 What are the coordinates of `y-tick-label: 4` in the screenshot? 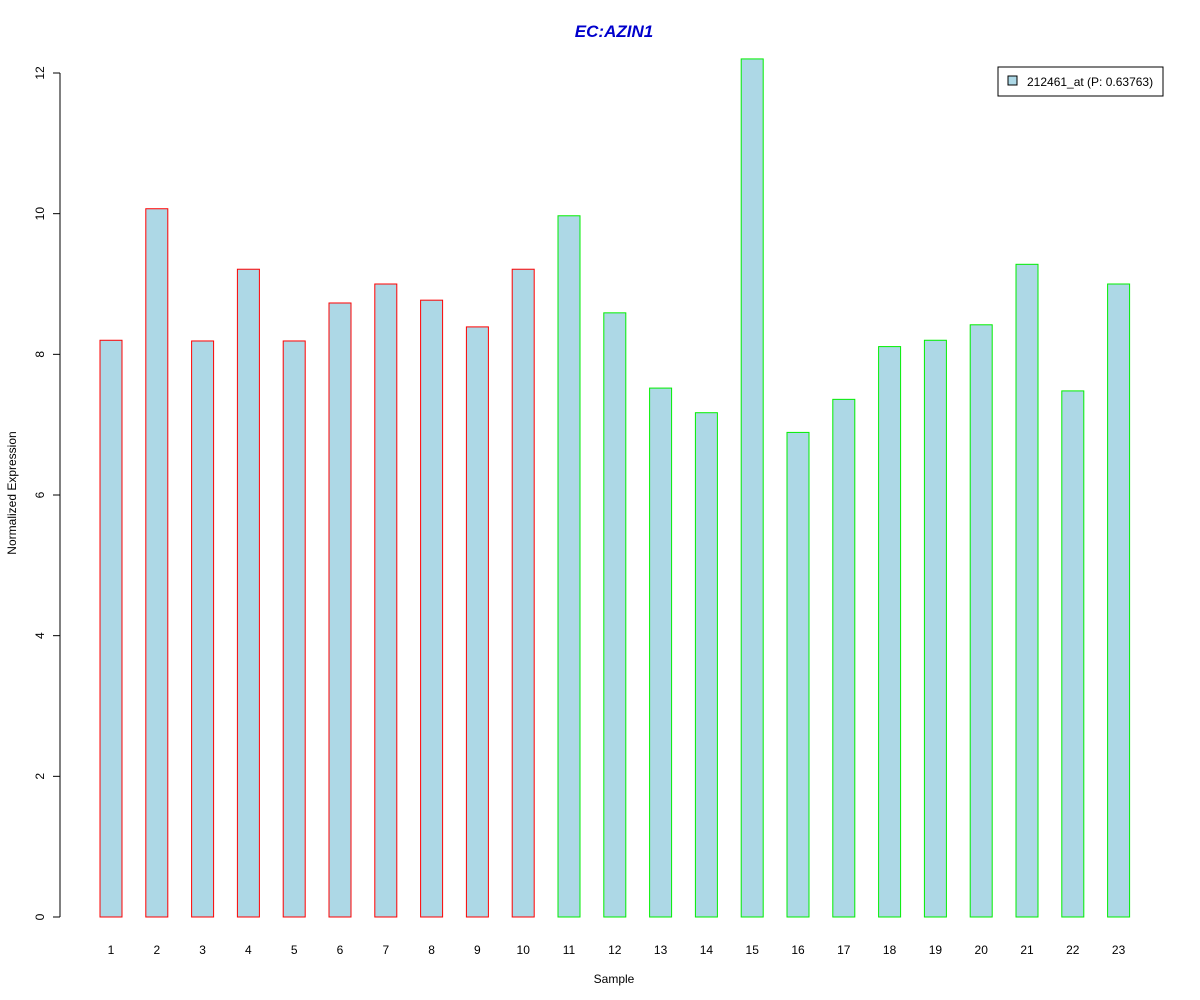 It's located at (40, 635).